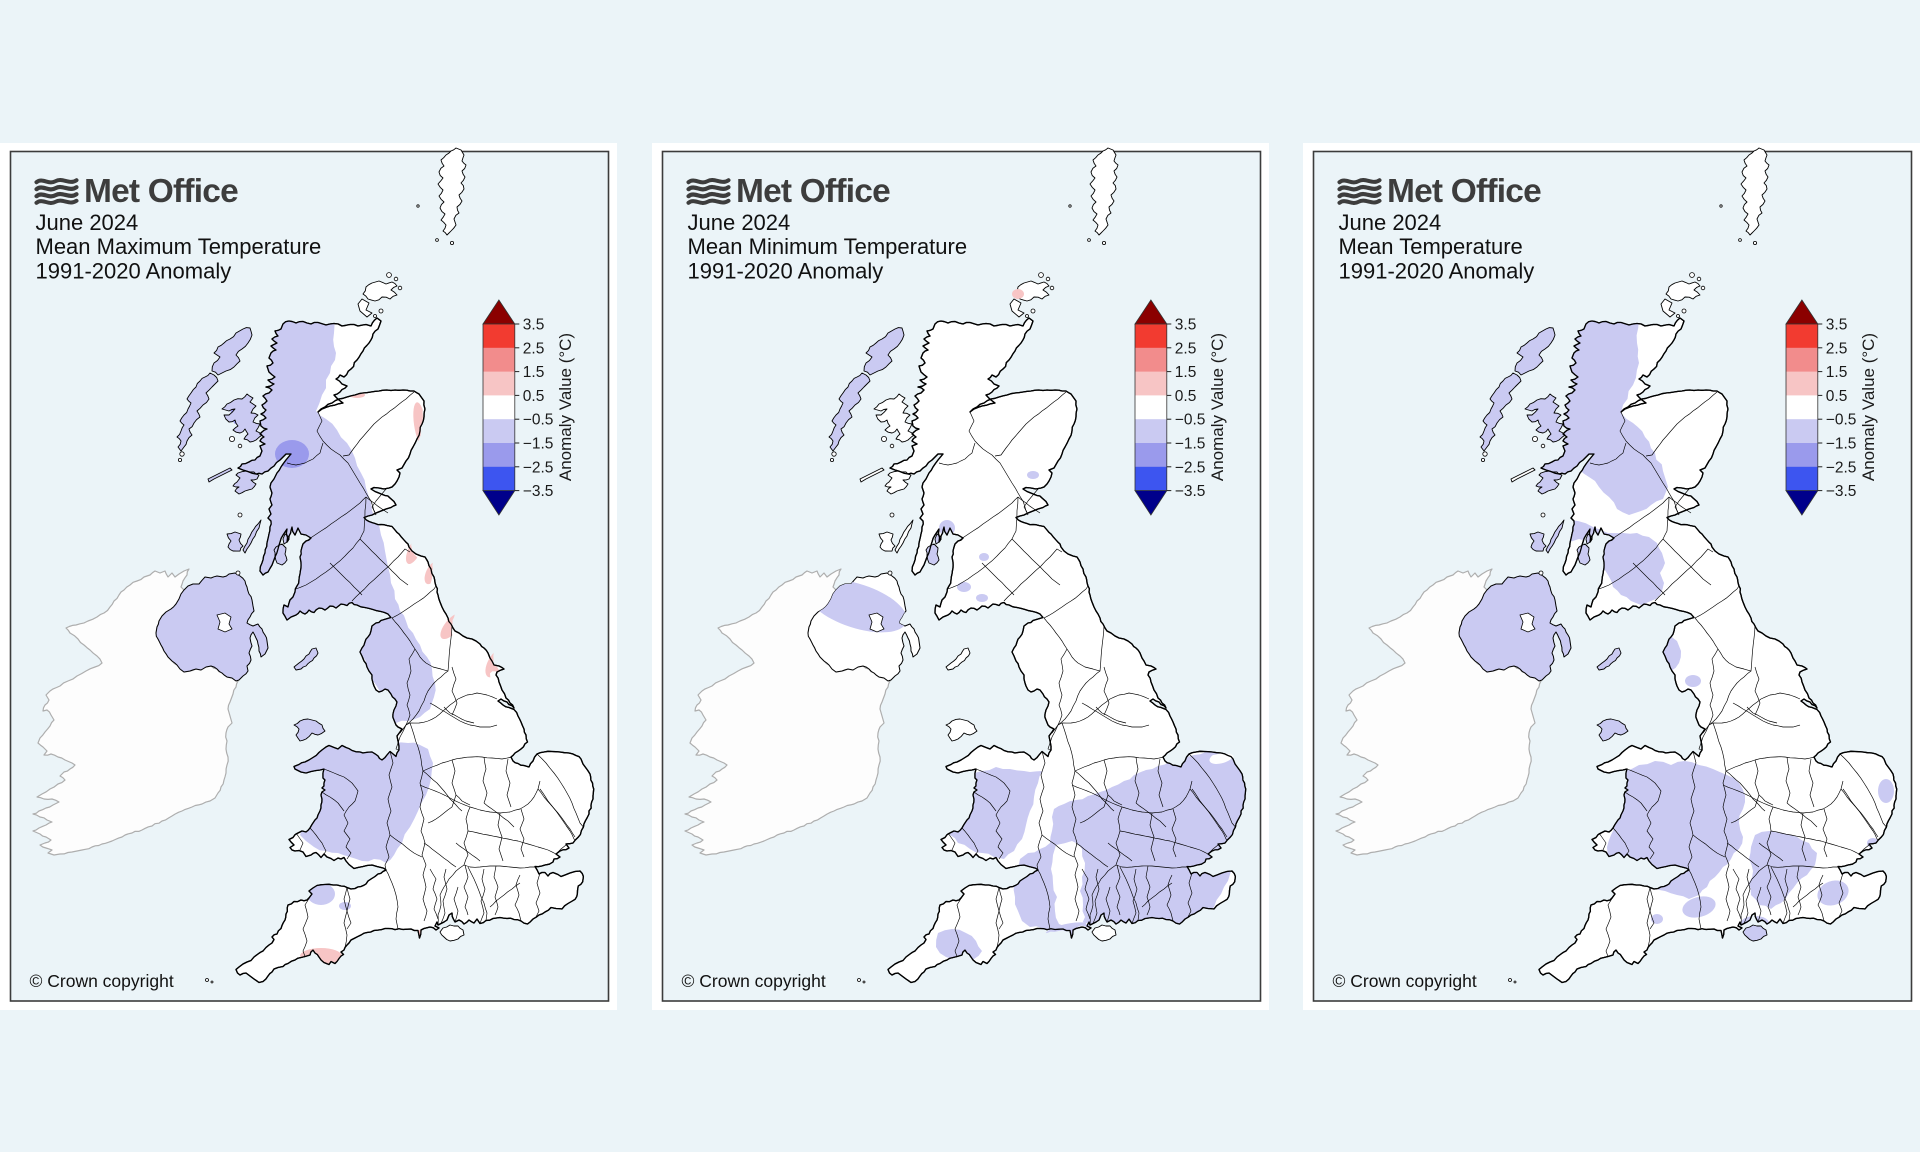 The height and width of the screenshot is (1152, 1920). I want to click on svg-text: Mean Temperature, so click(1431, 246).